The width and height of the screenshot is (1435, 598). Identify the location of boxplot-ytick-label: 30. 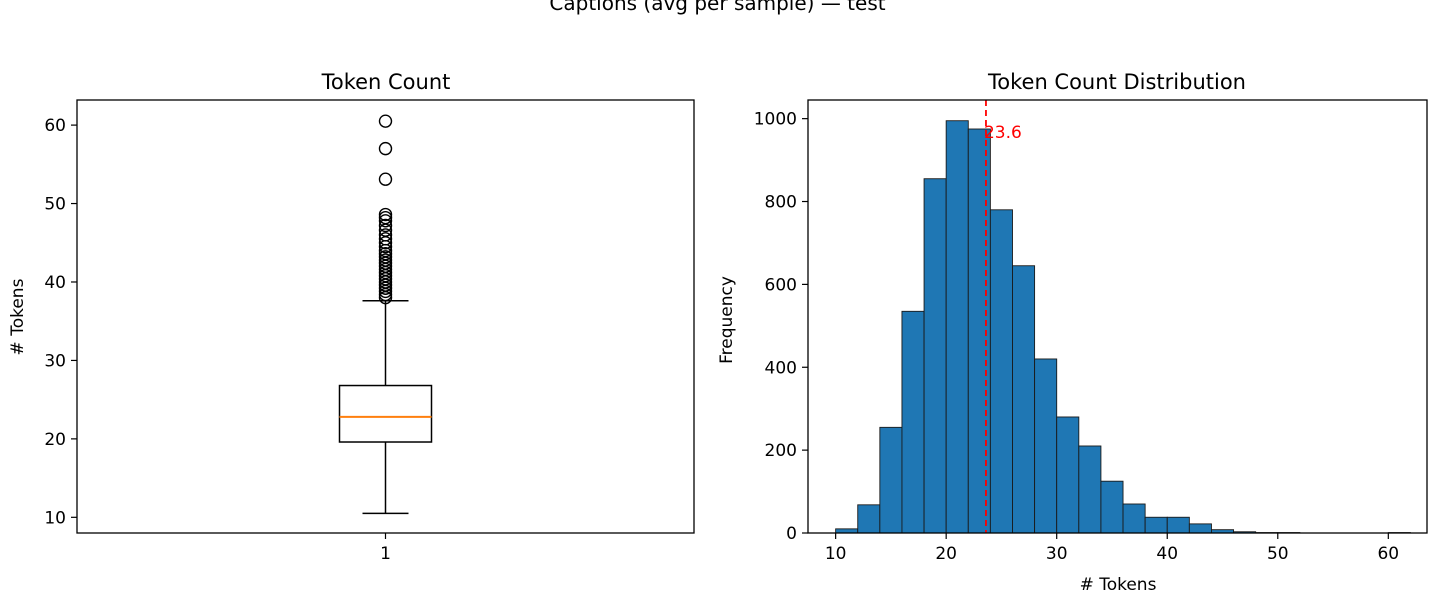
(55, 361).